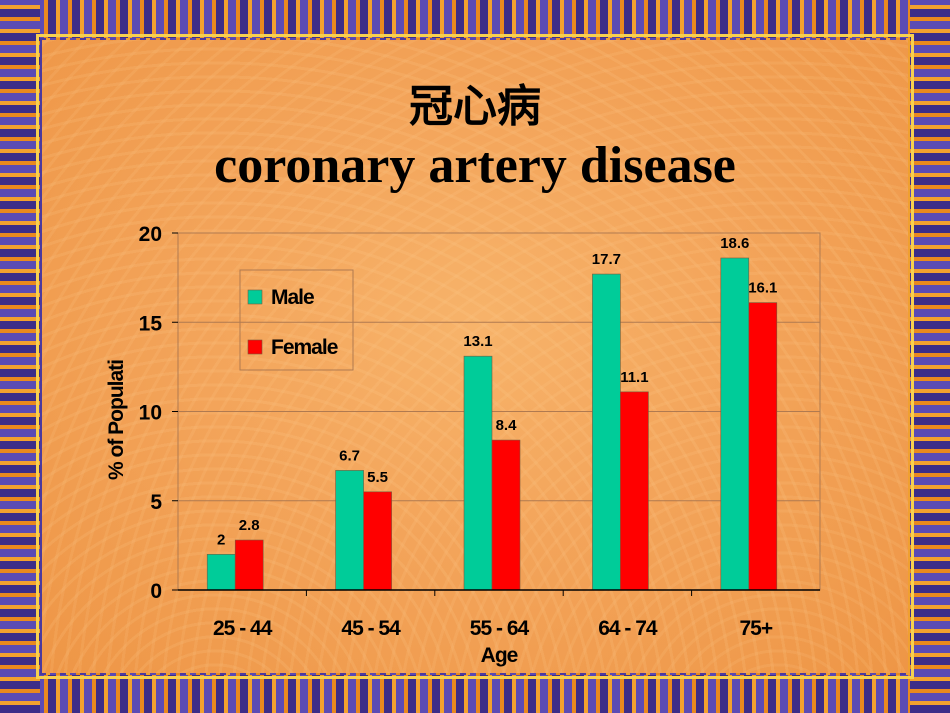 This screenshot has width=950, height=713. What do you see at coordinates (475, 106) in the screenshot?
I see `slide-title-chinese: 冠心病` at bounding box center [475, 106].